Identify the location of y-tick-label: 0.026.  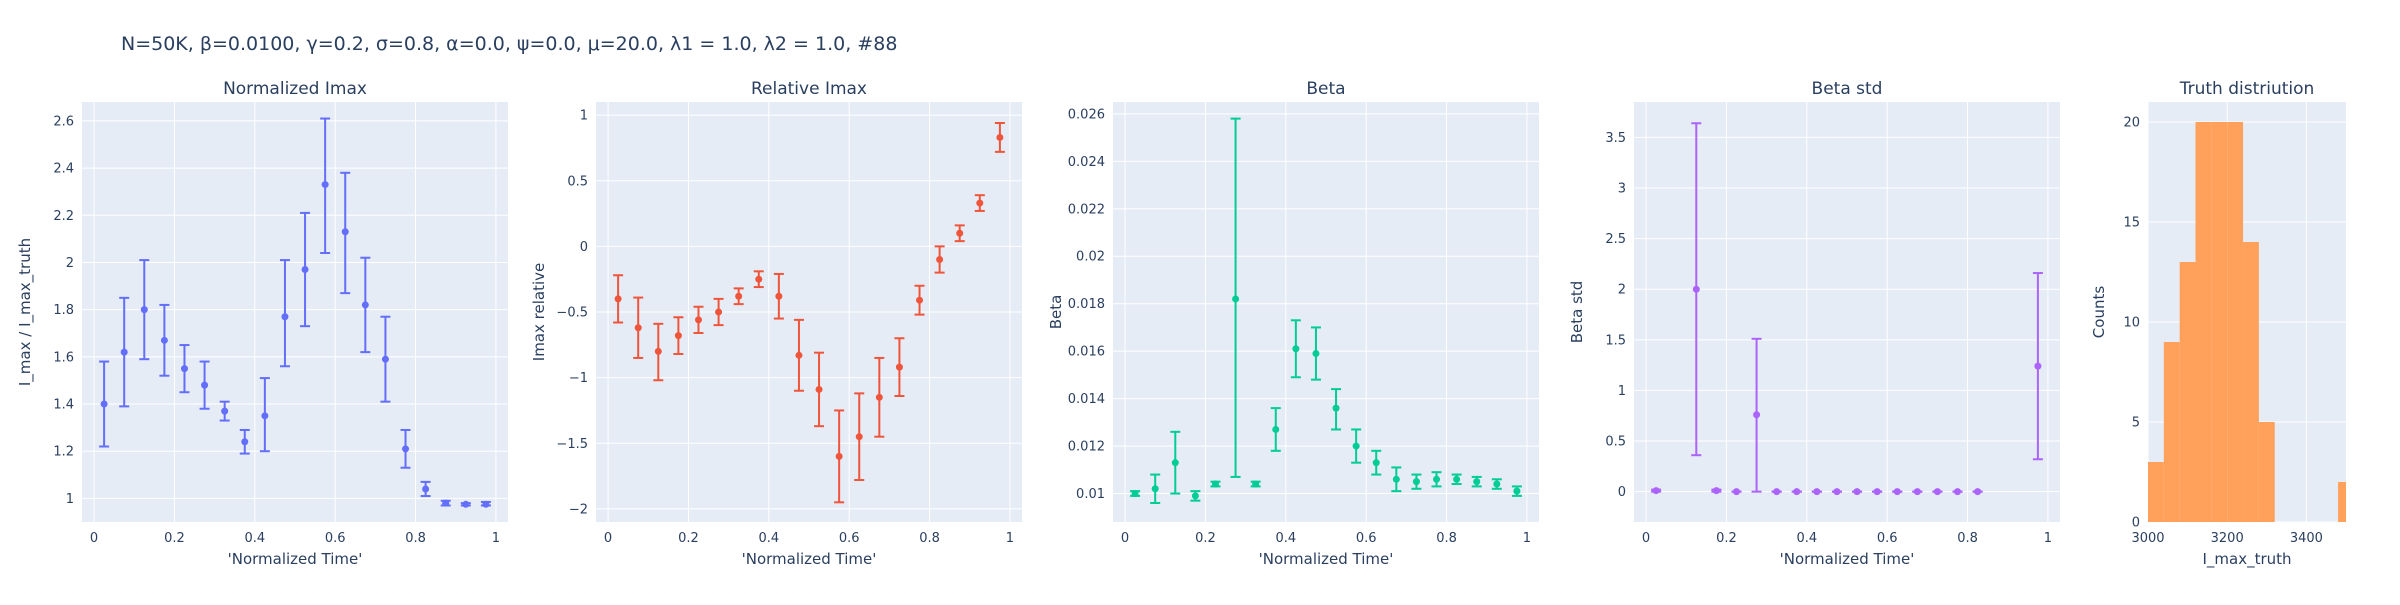
(1086, 114).